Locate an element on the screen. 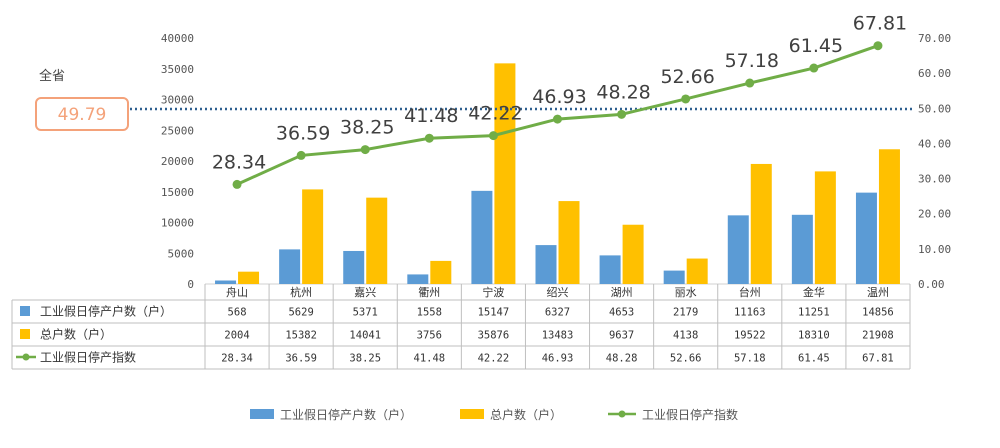 This screenshot has height=448, width=1000. table-cell: 2004 is located at coordinates (236, 336).